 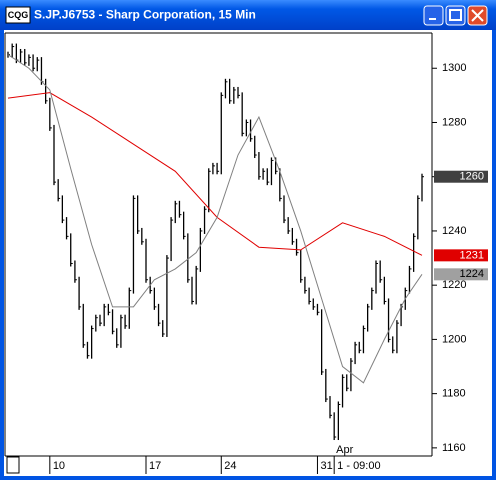 I want to click on close-button, so click(x=477, y=15).